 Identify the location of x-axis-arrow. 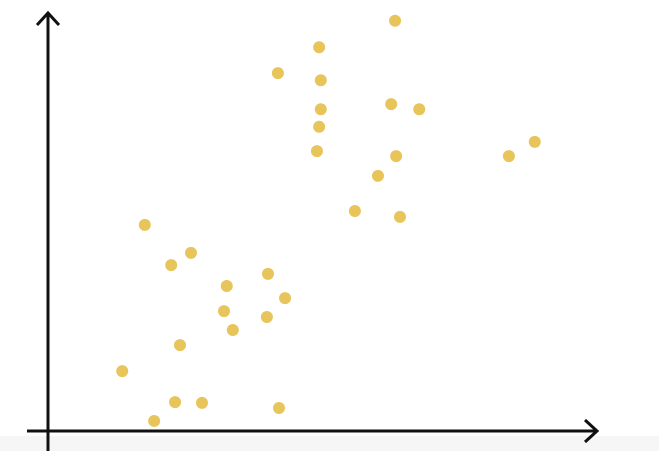
(591, 431).